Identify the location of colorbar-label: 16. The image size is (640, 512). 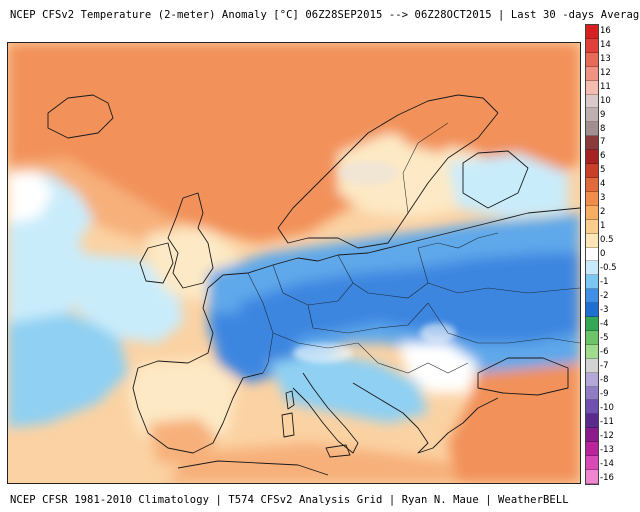
(605, 30).